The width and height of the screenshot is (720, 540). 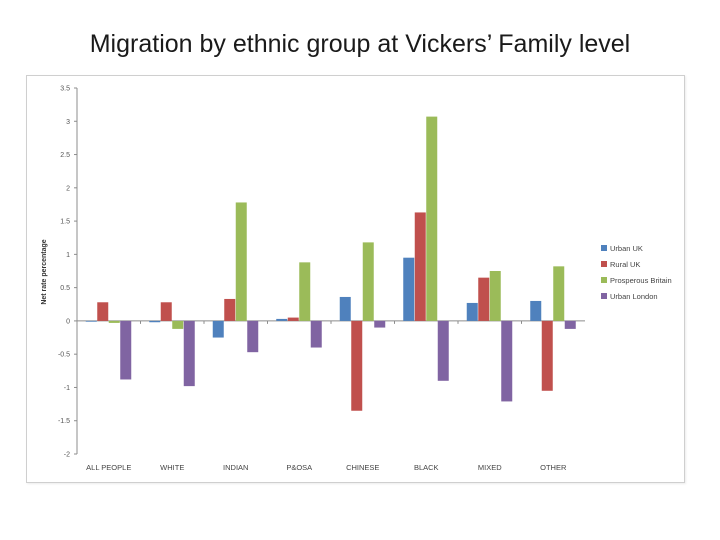 I want to click on y-tick-label: 2.5, so click(x=65, y=155).